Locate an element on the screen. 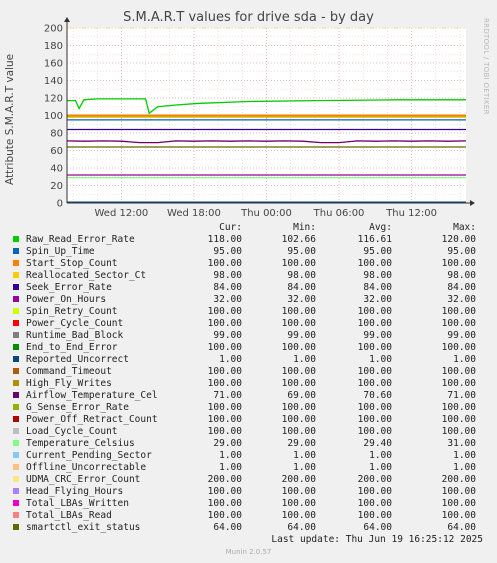  y-tick-label: 80 is located at coordinates (56, 134).